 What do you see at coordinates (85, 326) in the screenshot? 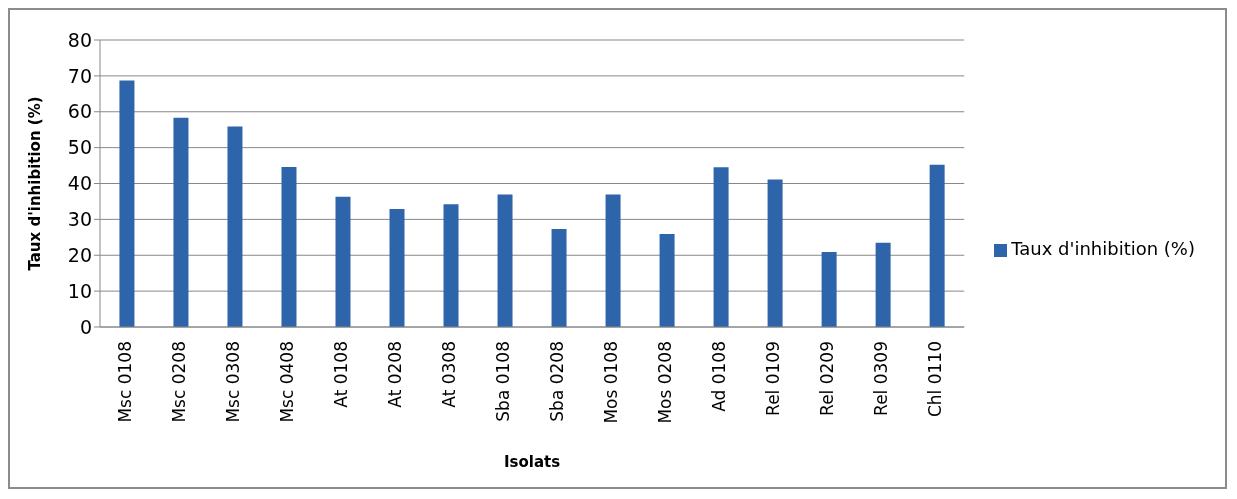
I see `y-tick-label: 0` at bounding box center [85, 326].